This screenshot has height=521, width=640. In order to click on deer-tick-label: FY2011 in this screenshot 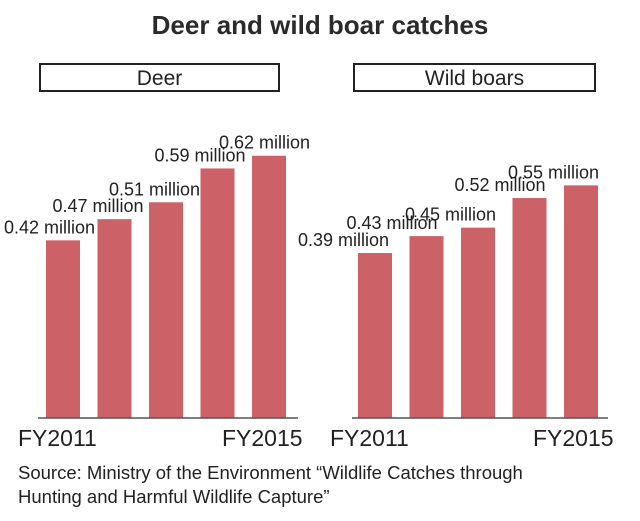, I will do `click(57, 438)`.